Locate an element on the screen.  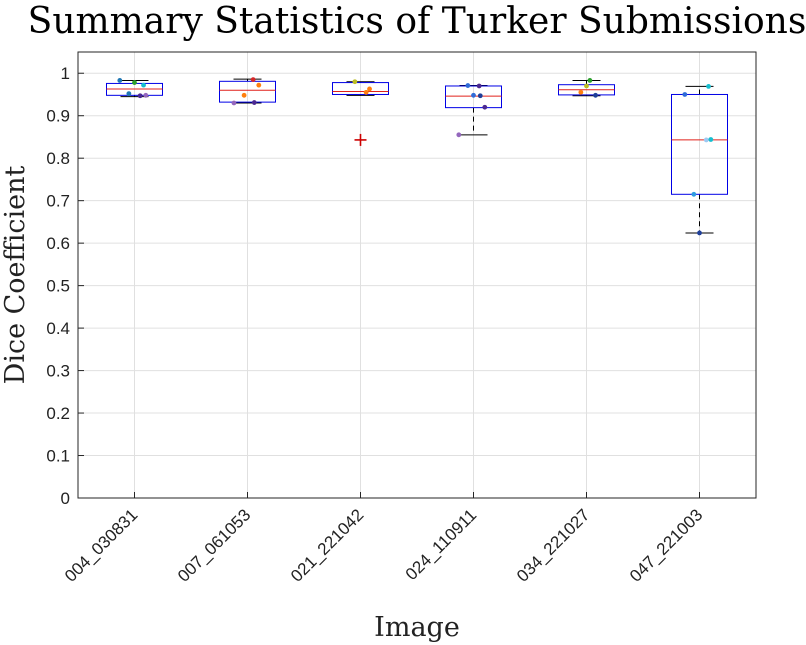
y-tick-label: 0 is located at coordinates (65, 498).